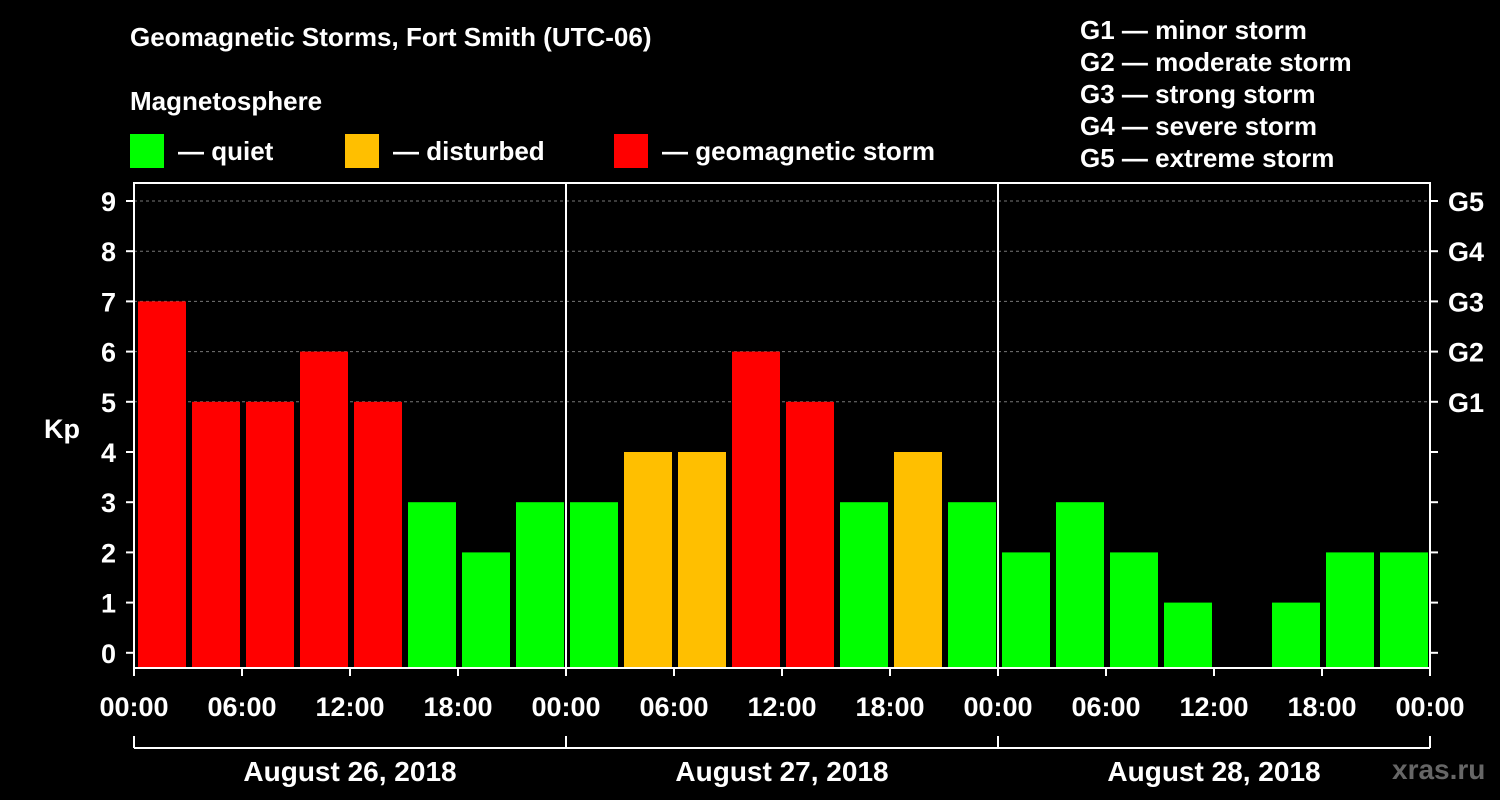  Describe the element at coordinates (997, 707) in the screenshot. I see `x-tick-label-8: 00:00` at that location.